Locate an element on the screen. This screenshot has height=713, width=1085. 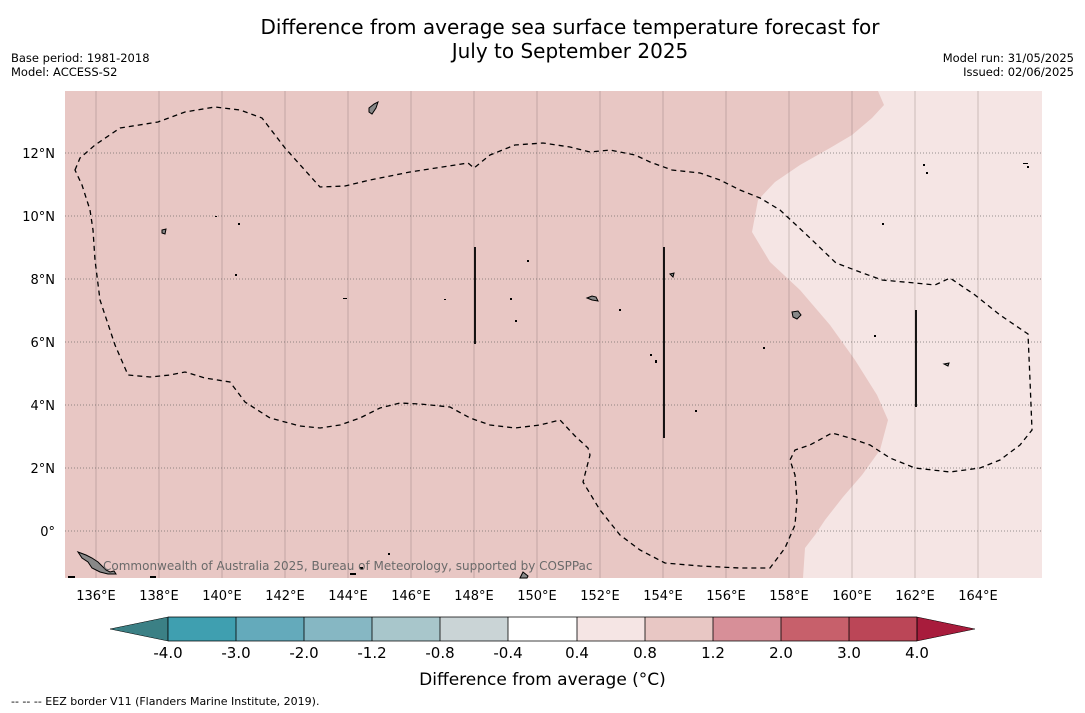
colorbar-tick: 0.8 is located at coordinates (645, 653).